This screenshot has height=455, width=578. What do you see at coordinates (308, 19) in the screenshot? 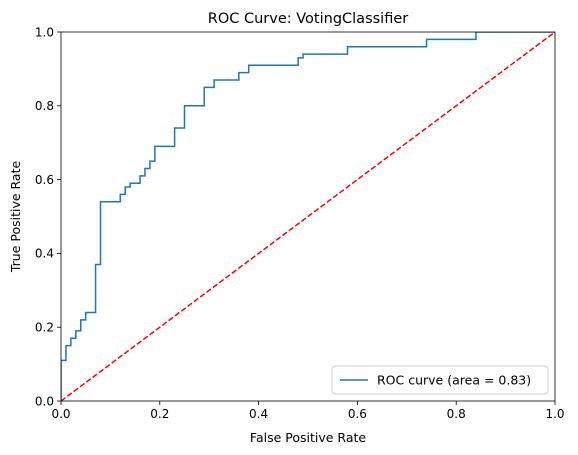
I see `chart-title: ROC Curve: VotingClassifier` at bounding box center [308, 19].